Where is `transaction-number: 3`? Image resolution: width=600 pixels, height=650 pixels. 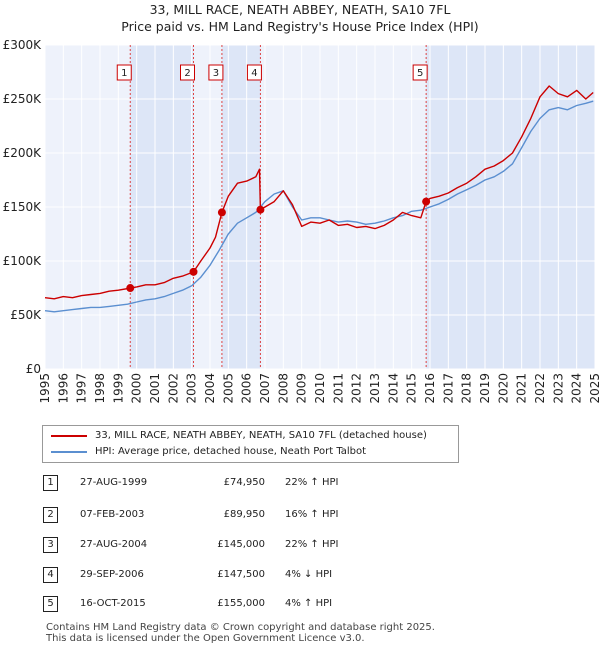 transaction-number: 3 is located at coordinates (50, 545).